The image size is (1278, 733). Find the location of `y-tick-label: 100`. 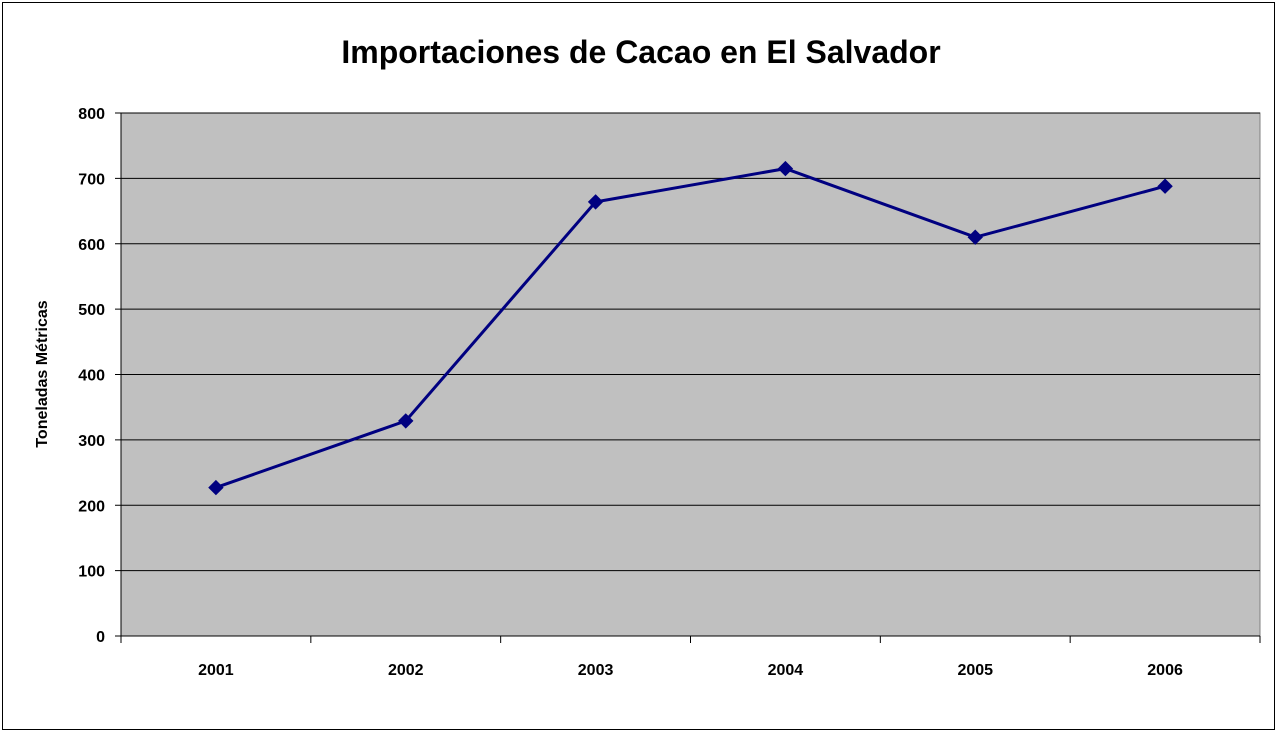

y-tick-label: 100 is located at coordinates (91, 572).